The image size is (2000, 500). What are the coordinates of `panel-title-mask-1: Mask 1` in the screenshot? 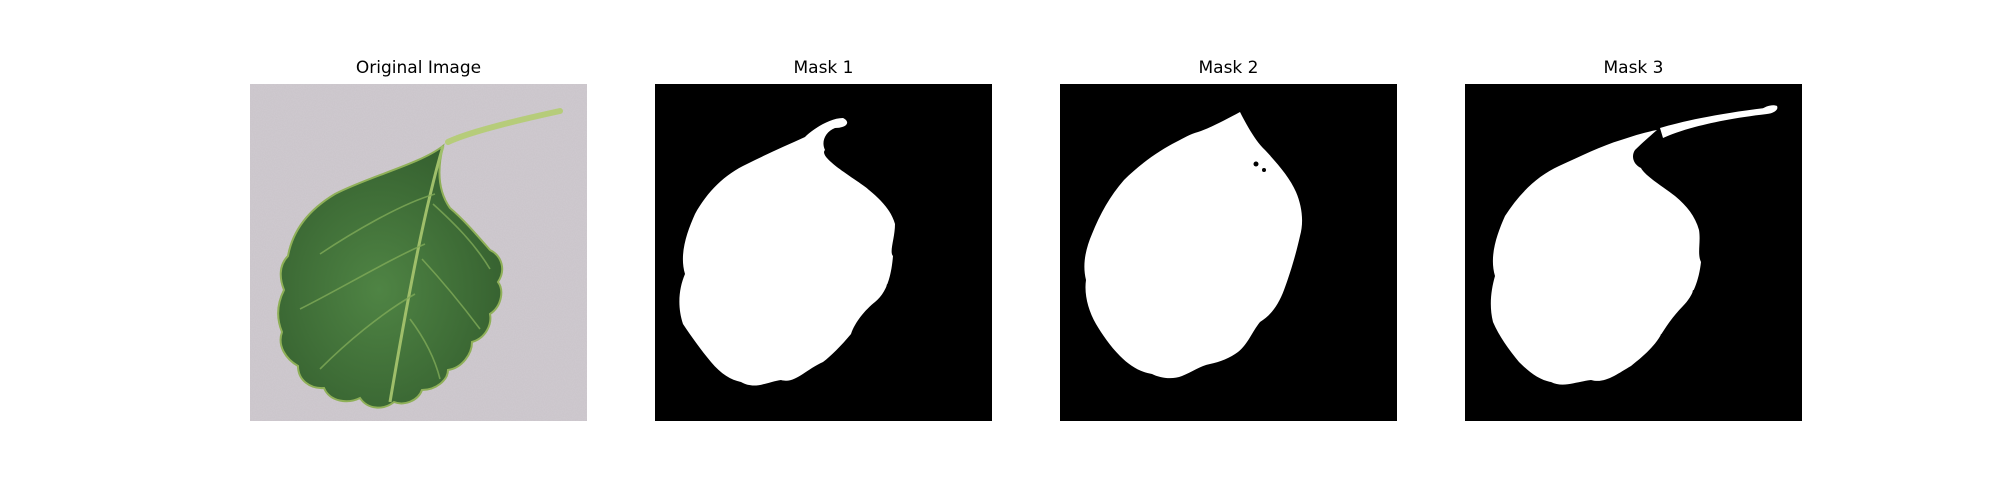 It's located at (823, 68).